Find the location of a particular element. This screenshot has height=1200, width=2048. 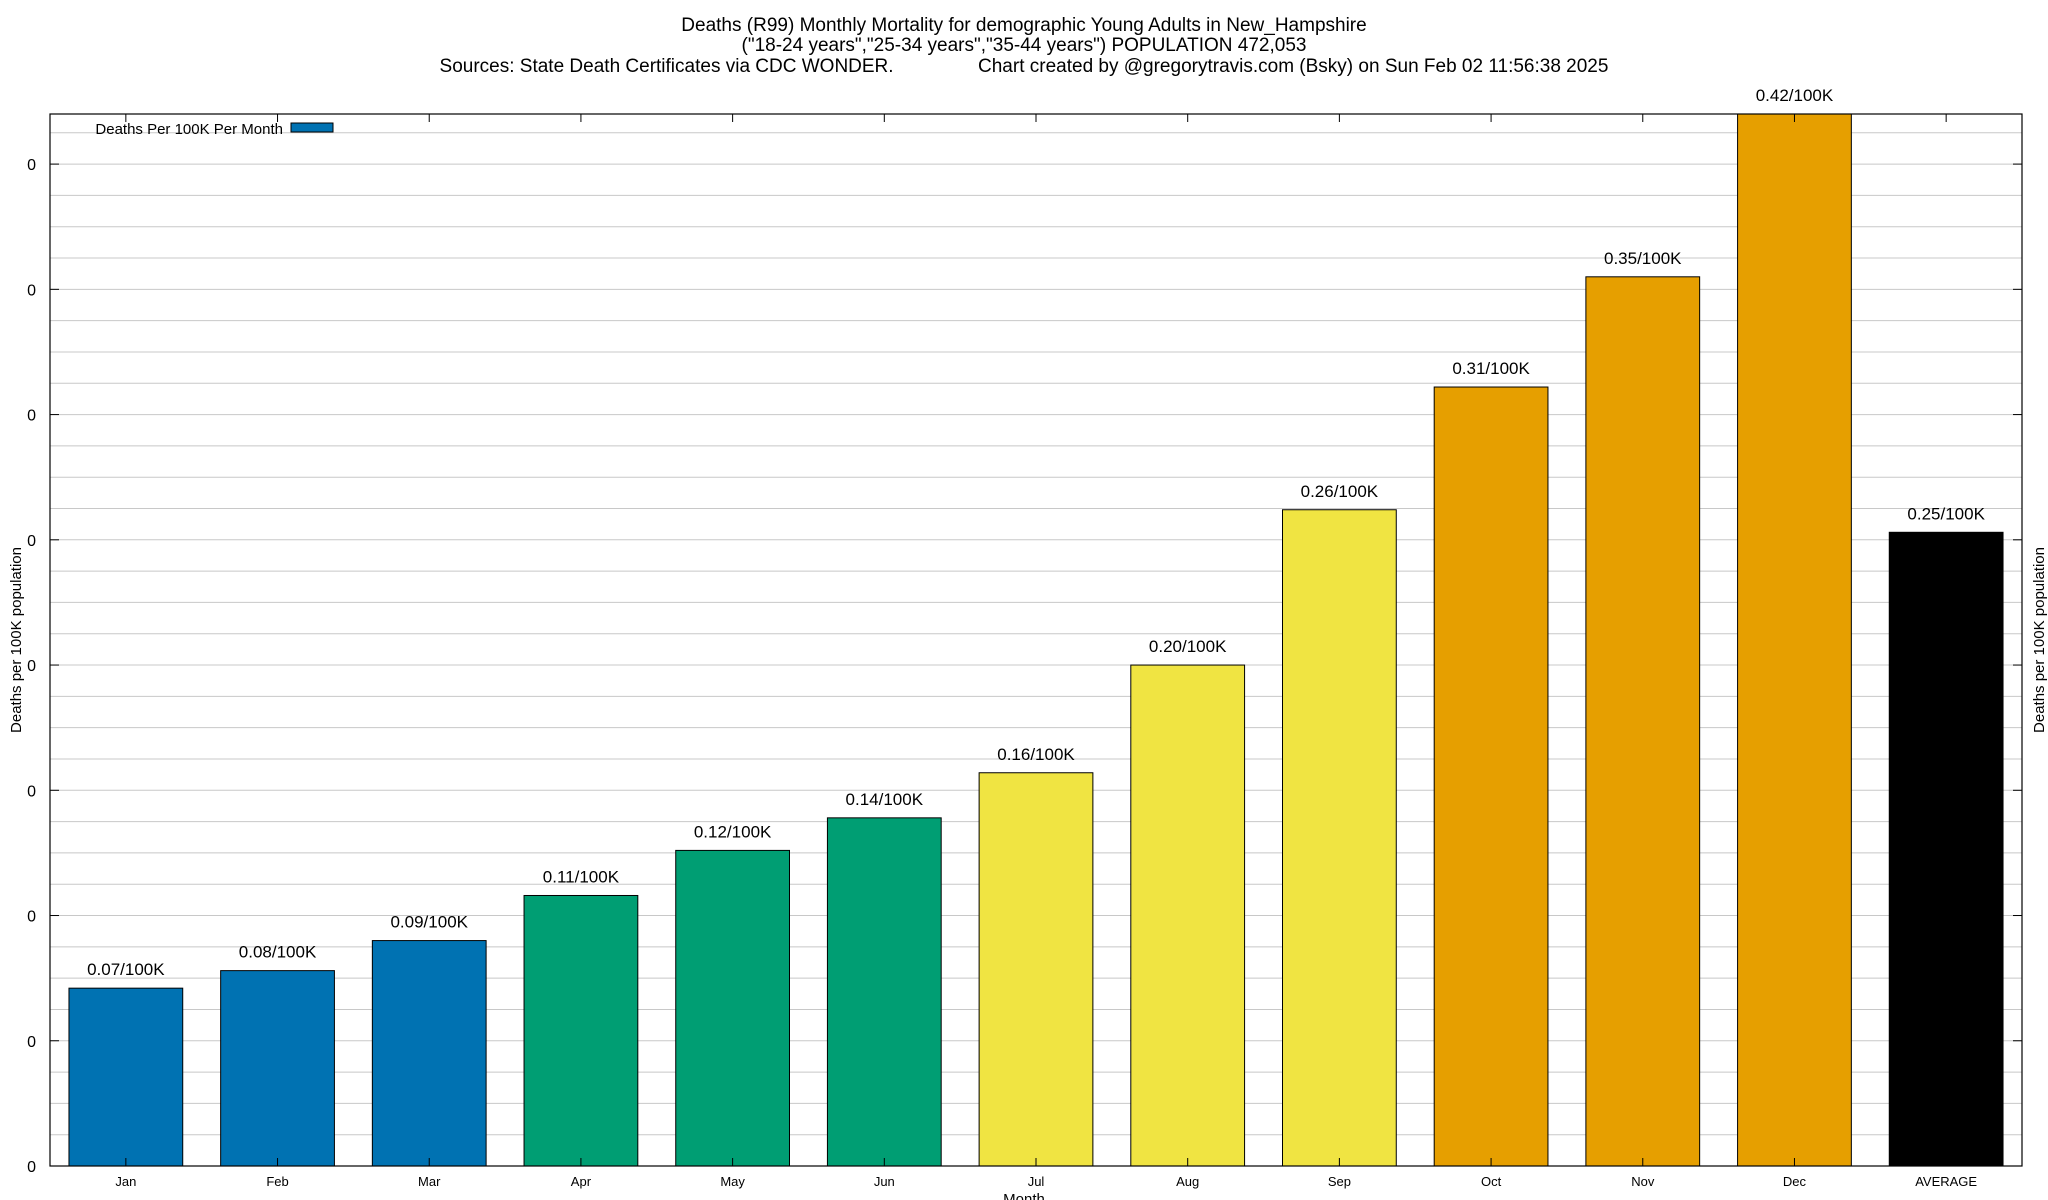

x-tick-label: Feb is located at coordinates (277, 1181).